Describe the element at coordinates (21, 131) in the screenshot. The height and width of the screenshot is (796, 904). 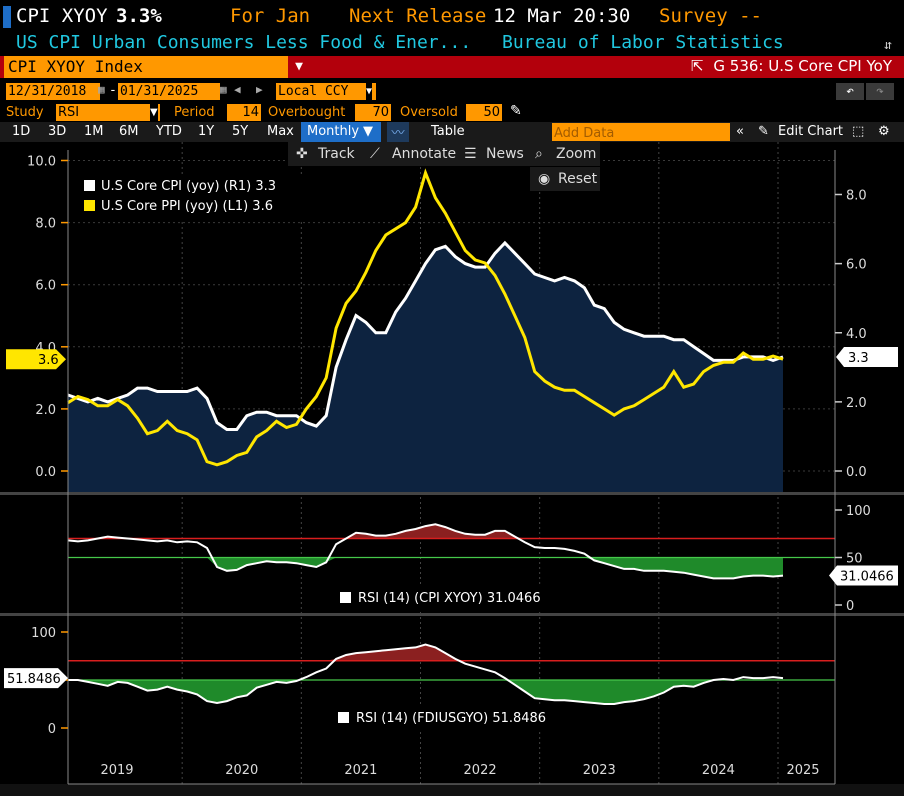
I see `range-1d: 1D` at that location.